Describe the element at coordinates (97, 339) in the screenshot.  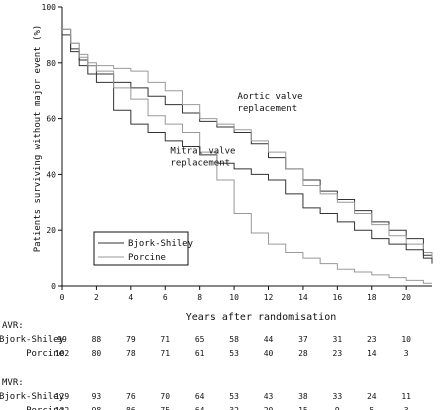
I see `risk-value: 88` at that location.